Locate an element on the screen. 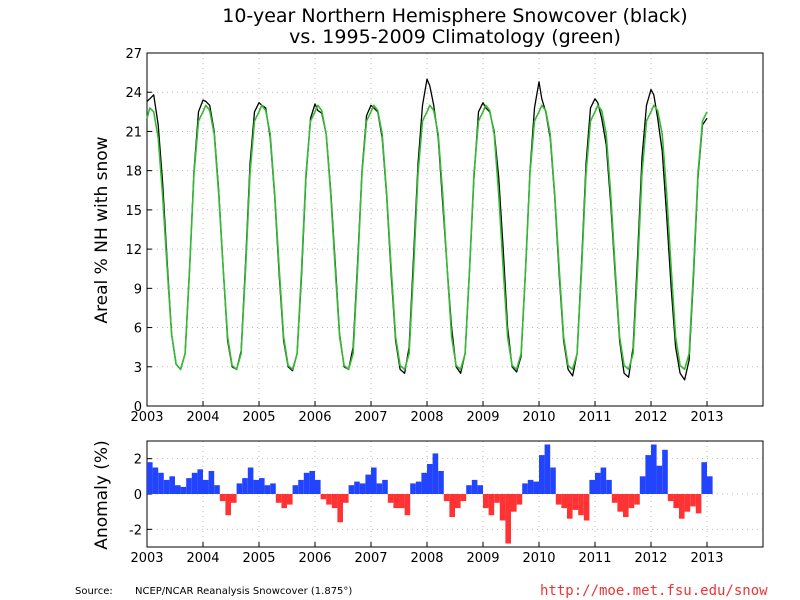 The width and height of the screenshot is (800, 600). main-y-tick-label: 3 is located at coordinates (138, 368).